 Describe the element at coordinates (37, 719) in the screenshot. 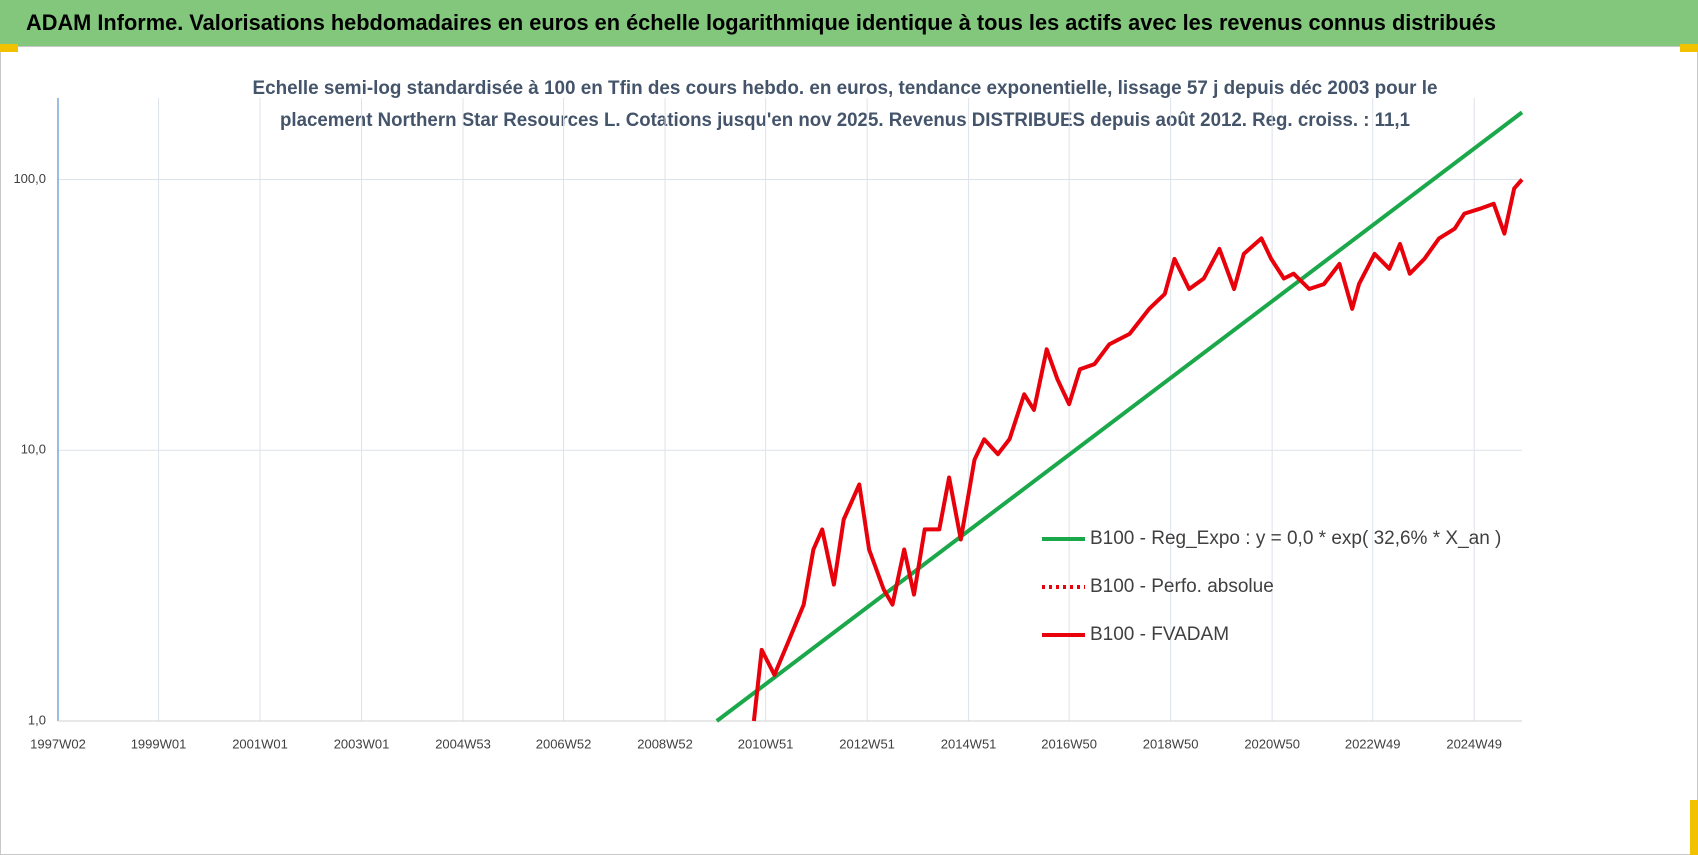

I see `y-tick-label: 1,0` at that location.